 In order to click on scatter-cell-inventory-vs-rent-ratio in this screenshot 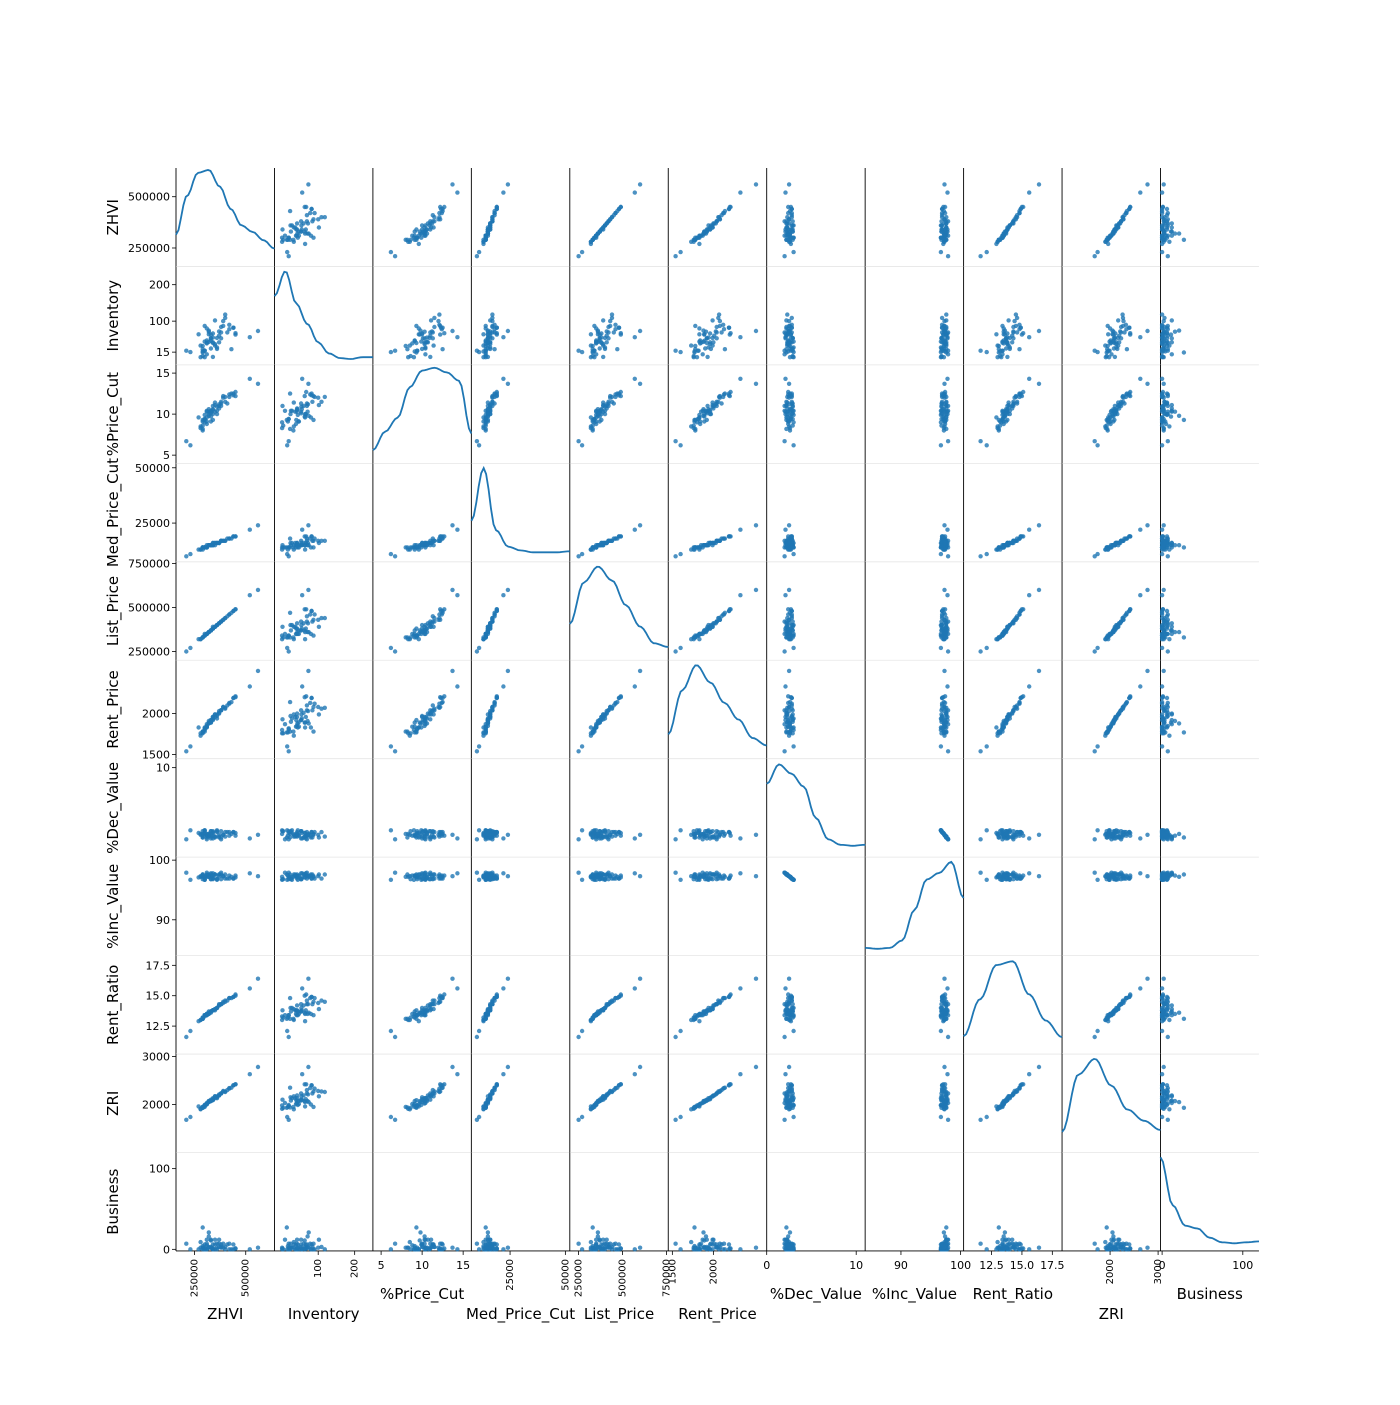, I will do `click(1009, 335)`.